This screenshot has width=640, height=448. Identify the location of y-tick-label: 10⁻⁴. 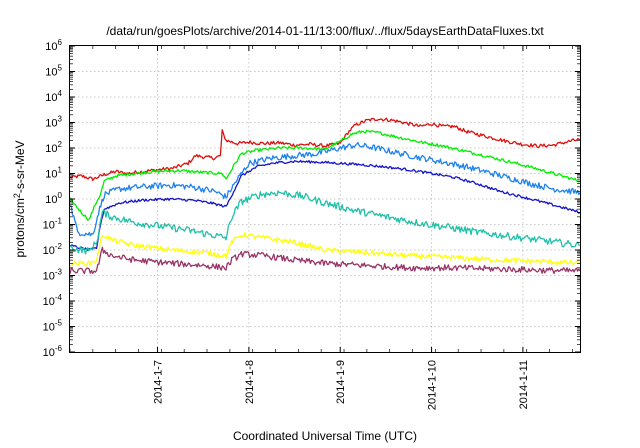
(53, 300).